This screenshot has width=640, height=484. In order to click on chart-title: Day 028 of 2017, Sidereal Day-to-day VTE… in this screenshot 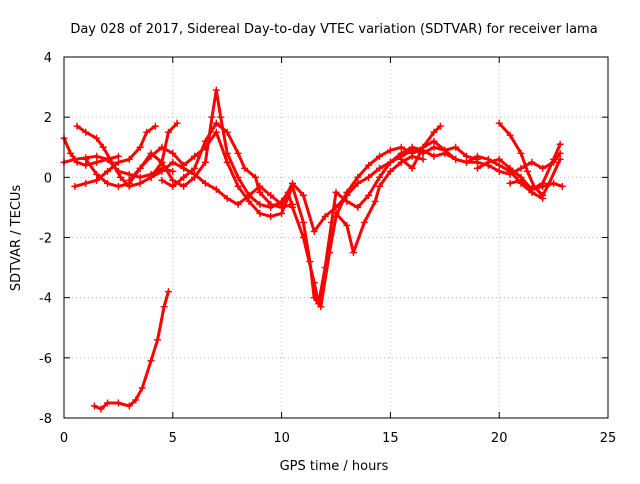, I will do `click(333, 29)`.